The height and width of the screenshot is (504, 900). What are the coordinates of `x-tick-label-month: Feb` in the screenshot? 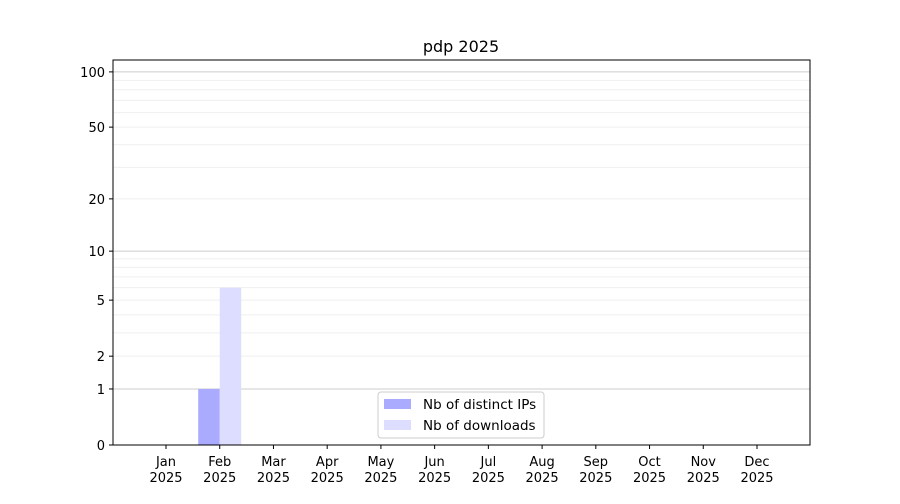 It's located at (219, 462).